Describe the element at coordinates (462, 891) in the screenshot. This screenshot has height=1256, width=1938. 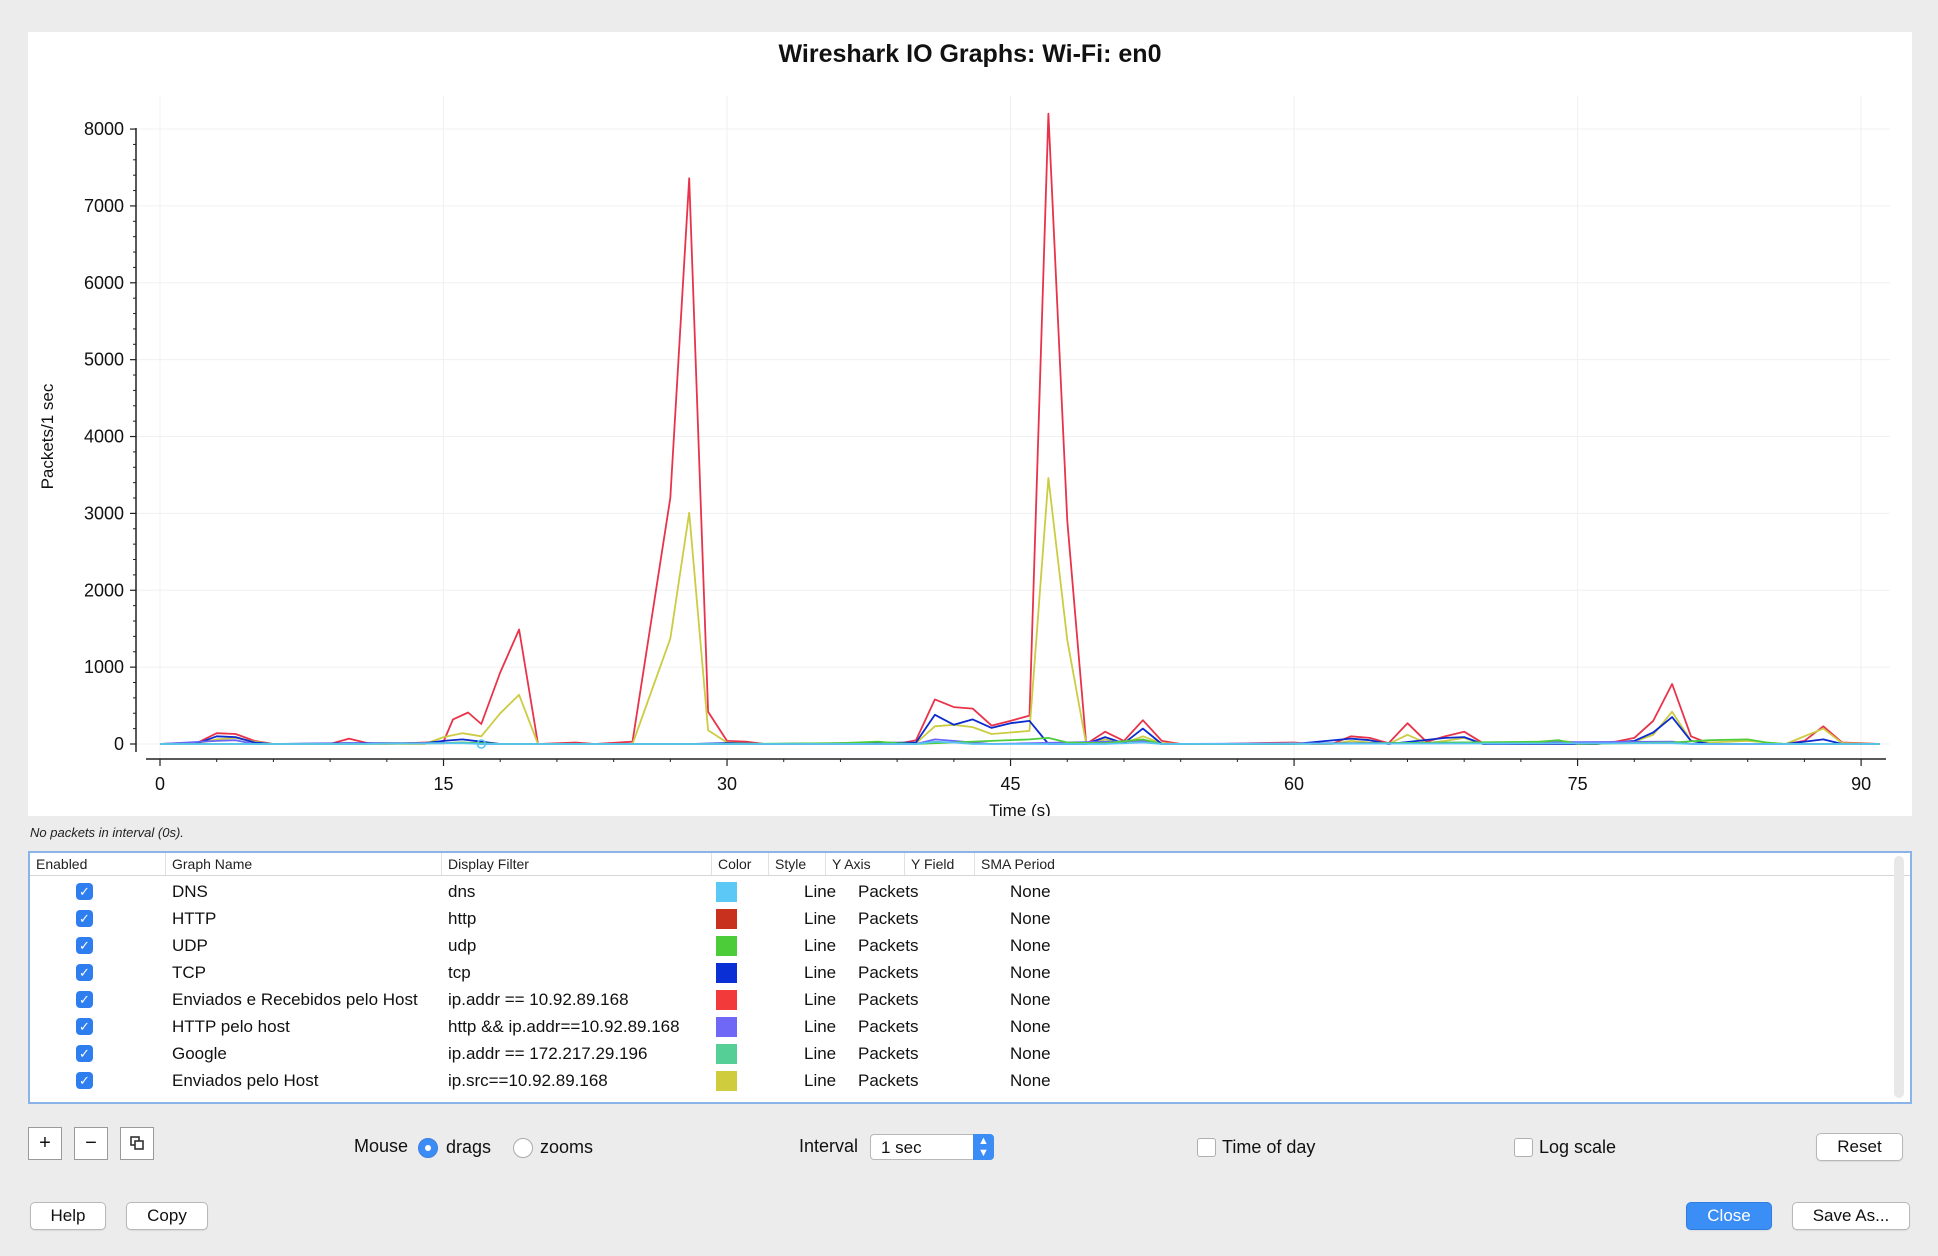
I see `display-filter-cell: dns` at that location.